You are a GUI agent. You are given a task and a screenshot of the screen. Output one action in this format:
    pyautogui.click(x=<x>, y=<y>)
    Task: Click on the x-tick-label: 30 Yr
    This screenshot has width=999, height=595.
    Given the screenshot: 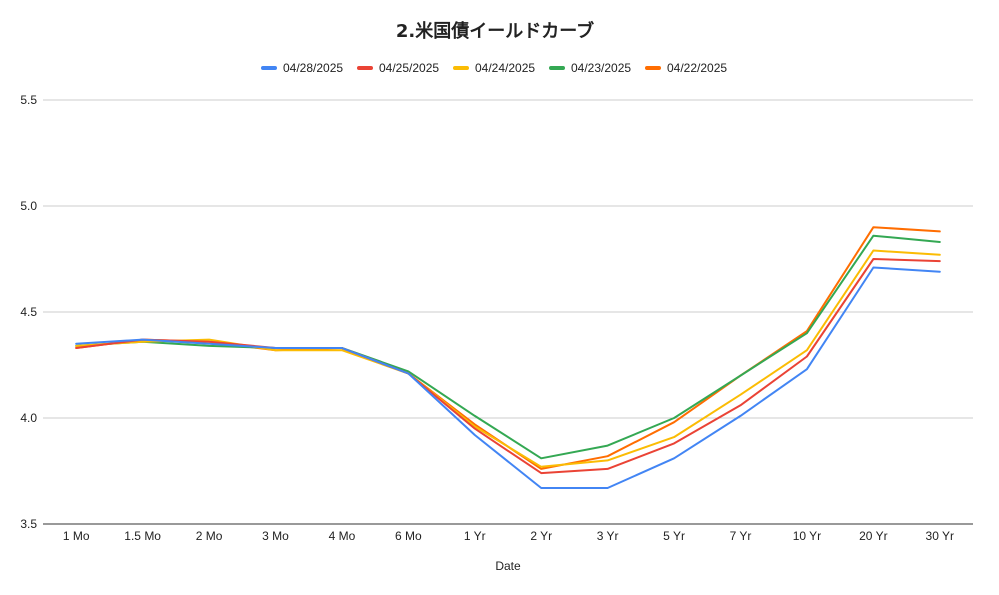 What is the action you would take?
    pyautogui.click(x=940, y=536)
    